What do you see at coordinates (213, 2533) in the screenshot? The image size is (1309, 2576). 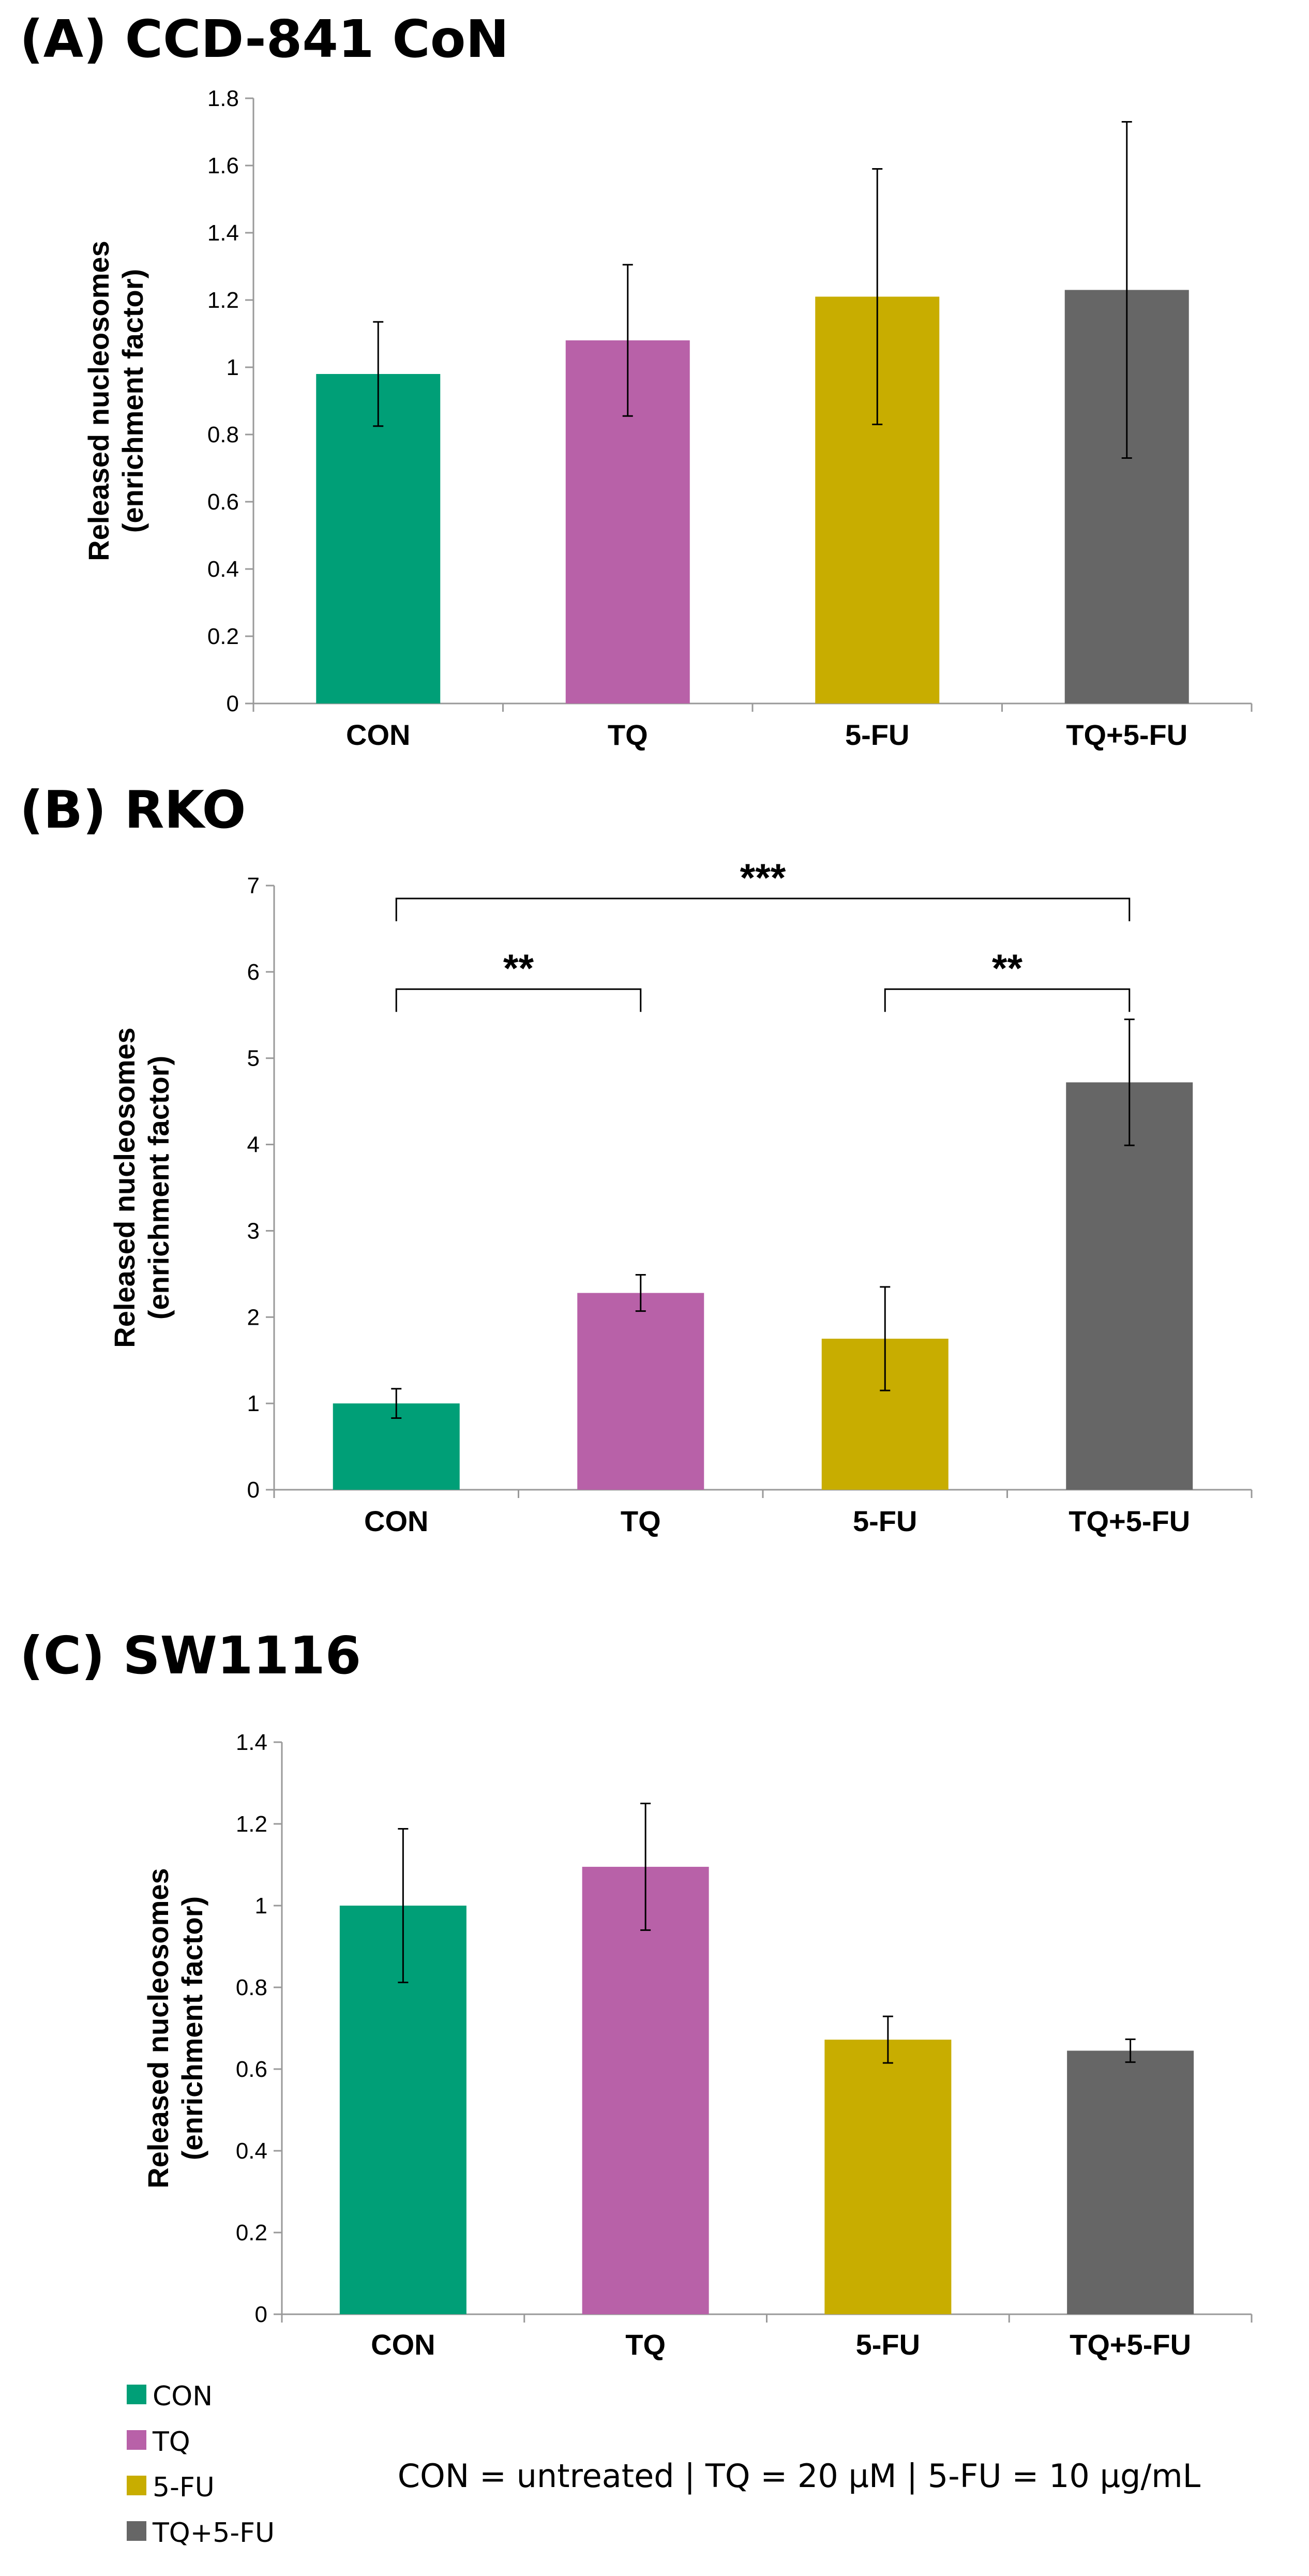 I see `legend-label: TQ+5-FU` at bounding box center [213, 2533].